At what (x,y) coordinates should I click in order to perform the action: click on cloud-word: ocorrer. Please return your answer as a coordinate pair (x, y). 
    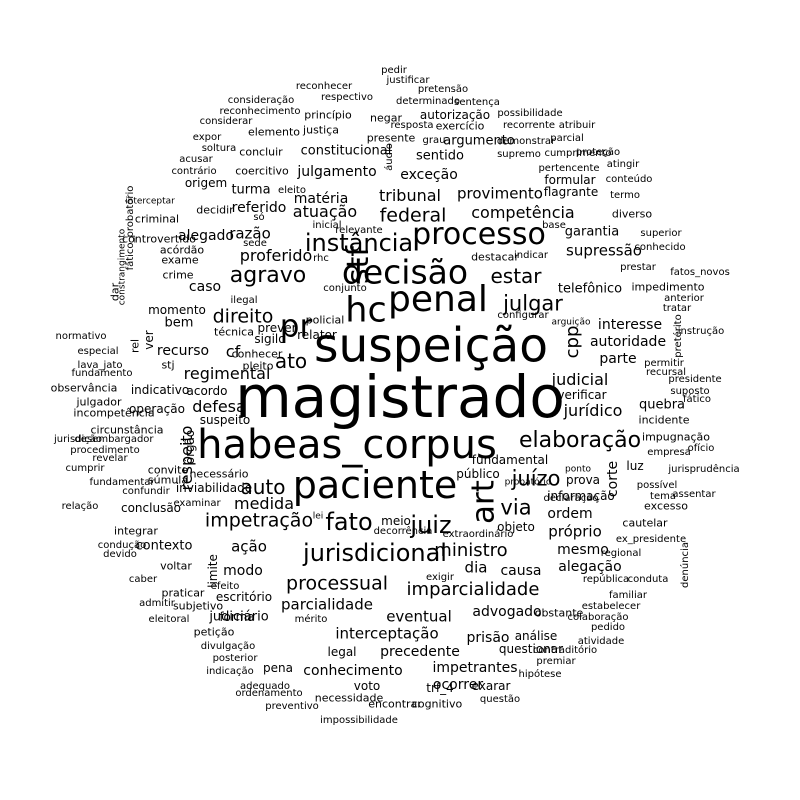
    Looking at the image, I should click on (458, 685).